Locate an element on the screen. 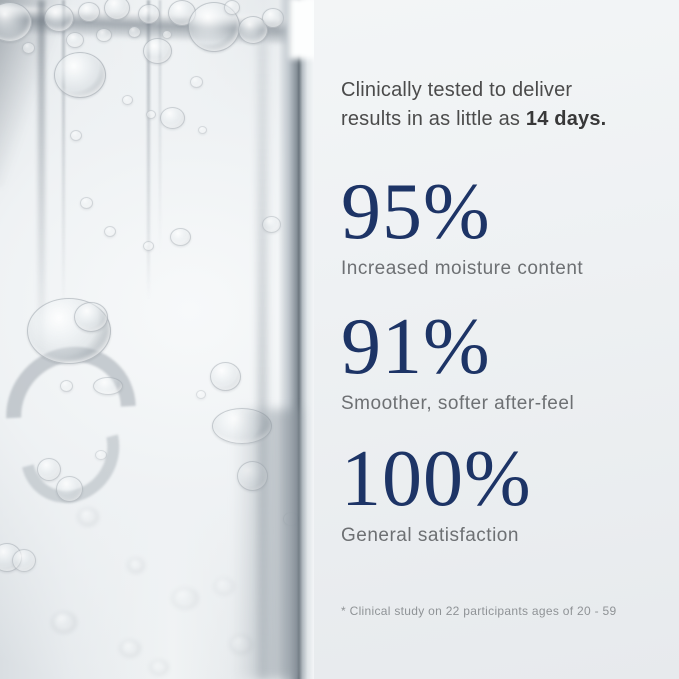 The width and height of the screenshot is (679, 679). stat-satisfaction-label: General satisfaction is located at coordinates (430, 535).